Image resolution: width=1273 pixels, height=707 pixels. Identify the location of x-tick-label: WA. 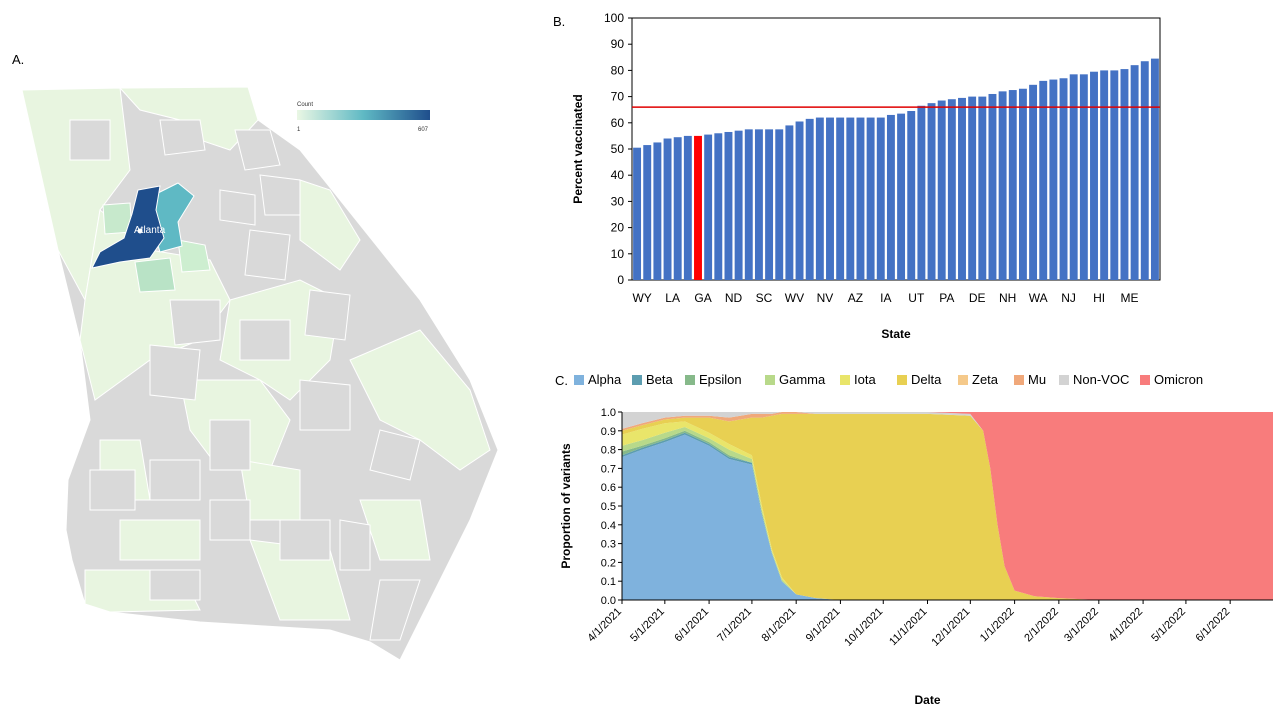
(1038, 298).